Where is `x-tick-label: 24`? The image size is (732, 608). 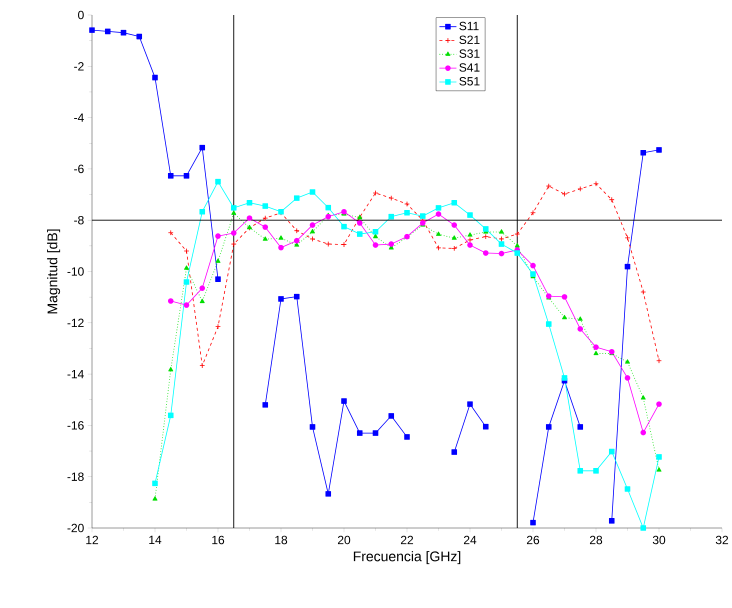 x-tick-label: 24 is located at coordinates (470, 540).